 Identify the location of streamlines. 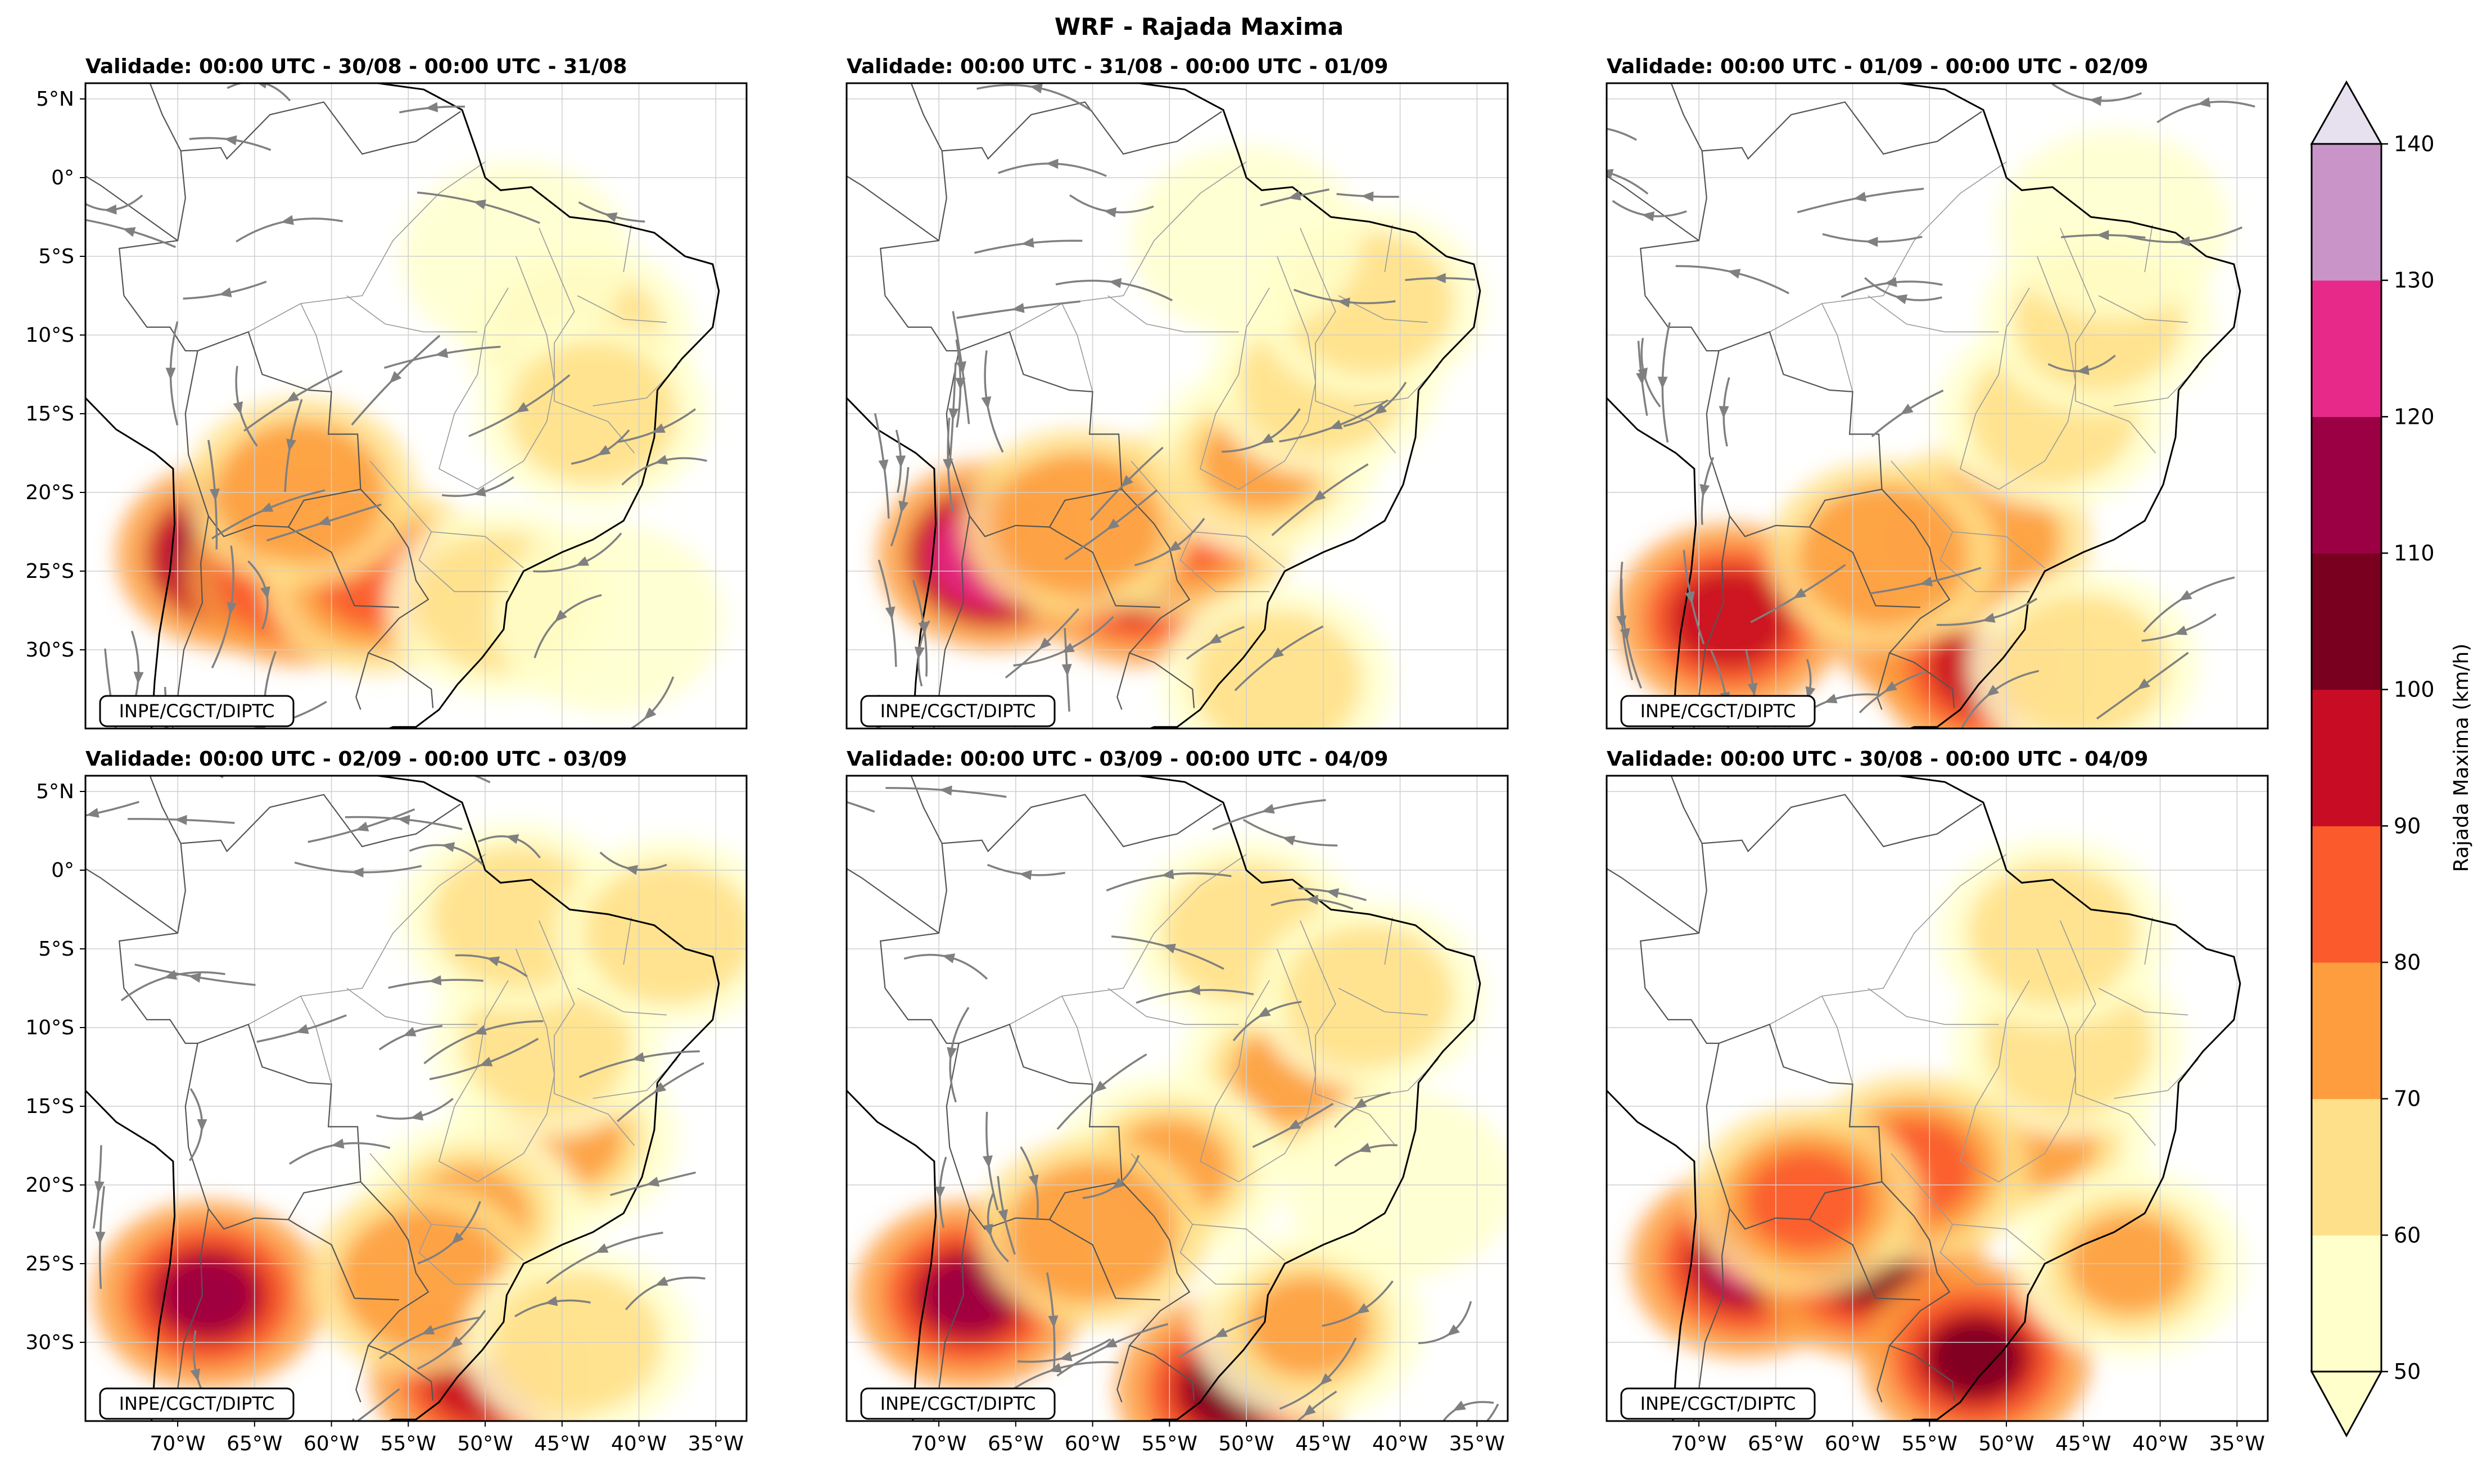
(1173, 1103).